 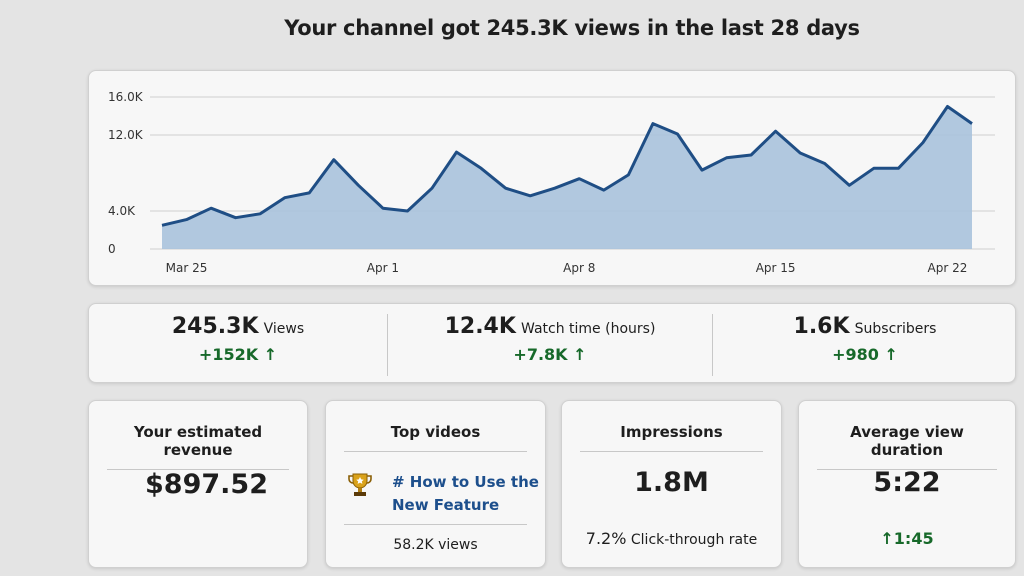 What do you see at coordinates (855, 354) in the screenshot?
I see `delta-text: +980` at bounding box center [855, 354].